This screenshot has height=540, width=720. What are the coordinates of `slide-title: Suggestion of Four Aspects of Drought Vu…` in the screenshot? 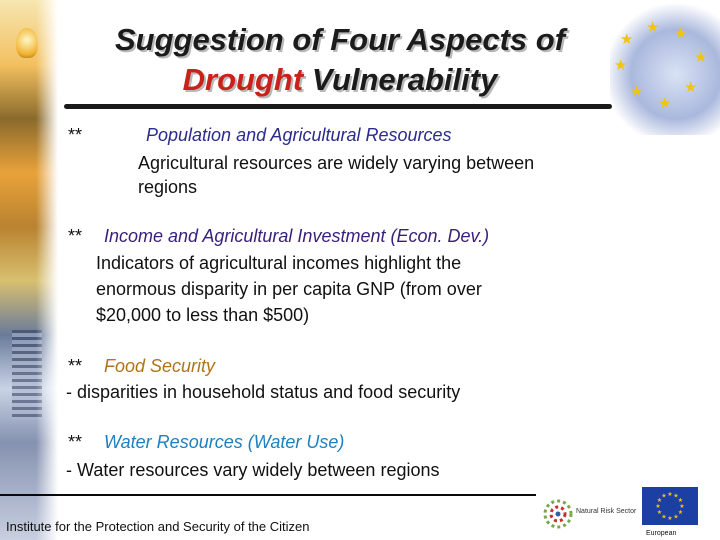 It's located at (340, 60).